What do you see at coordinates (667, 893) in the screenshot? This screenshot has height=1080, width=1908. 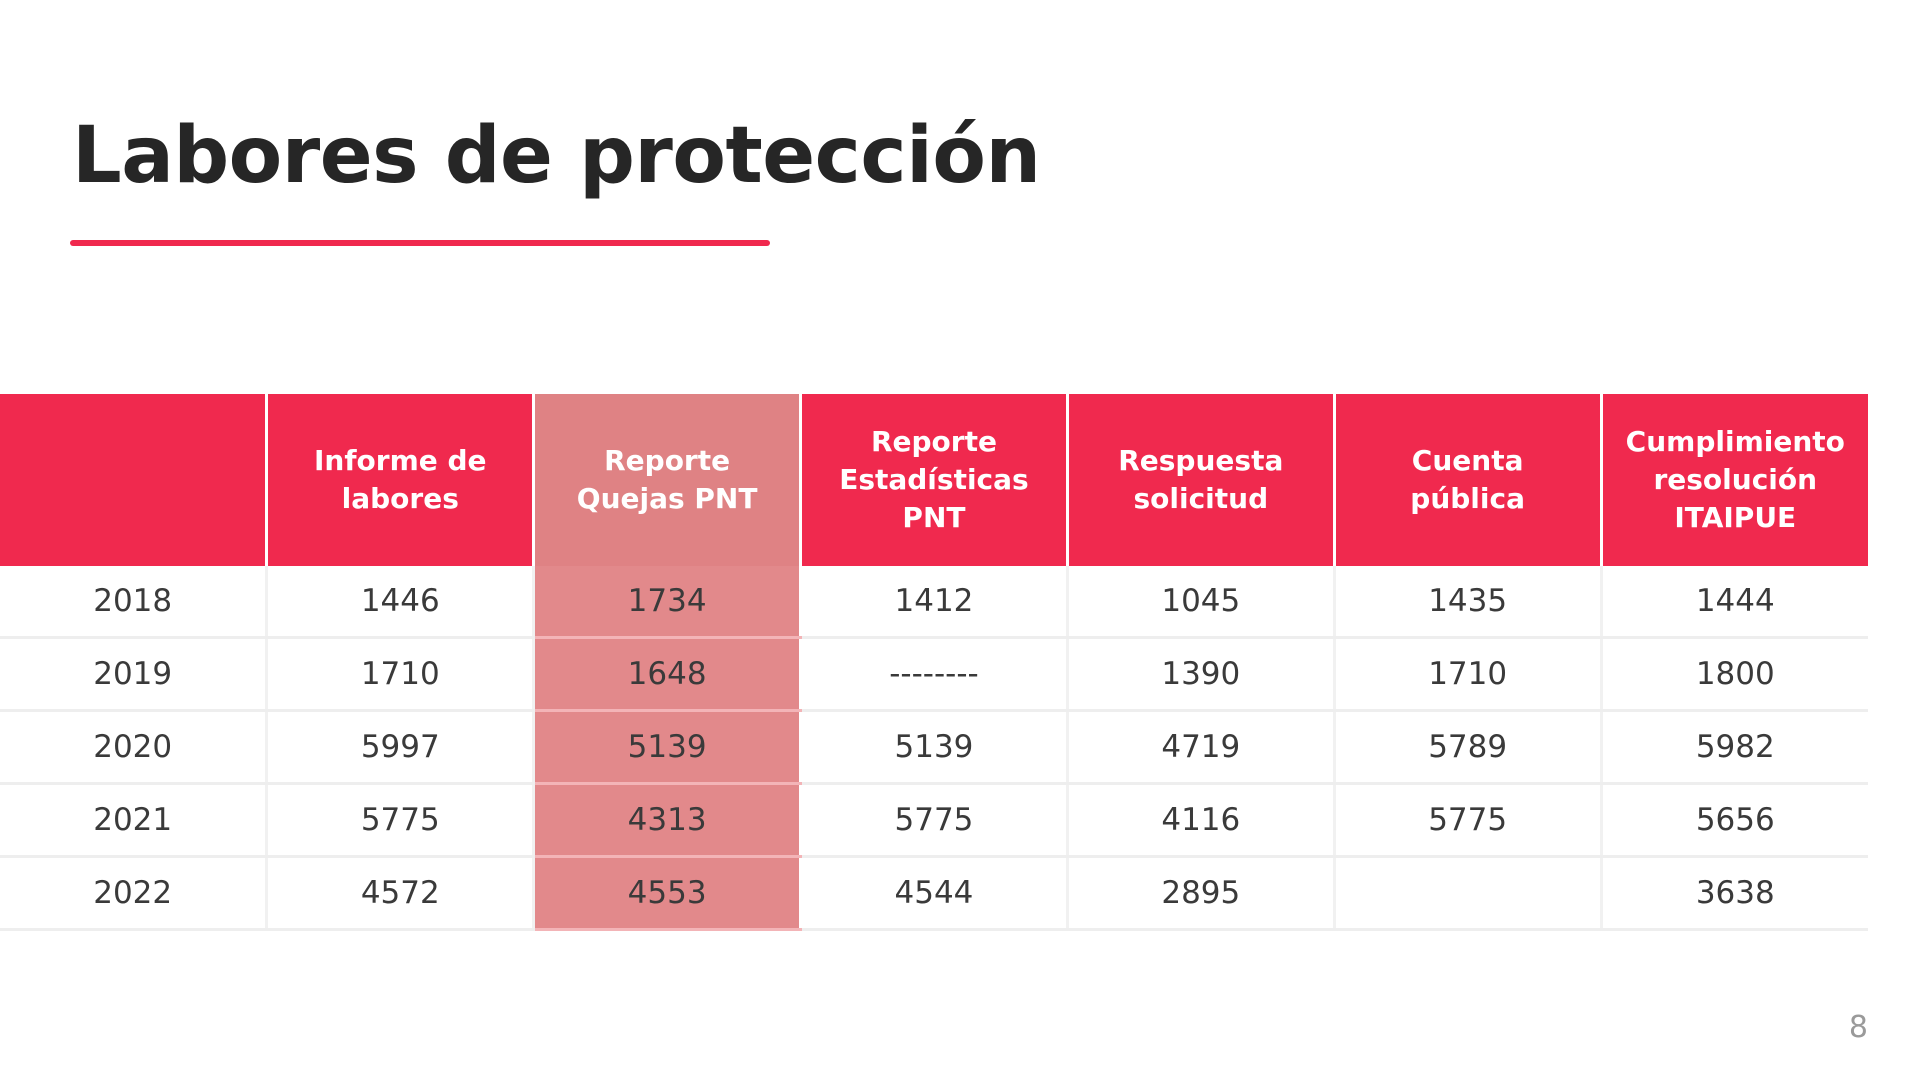 I see `table-cell: 4553` at bounding box center [667, 893].